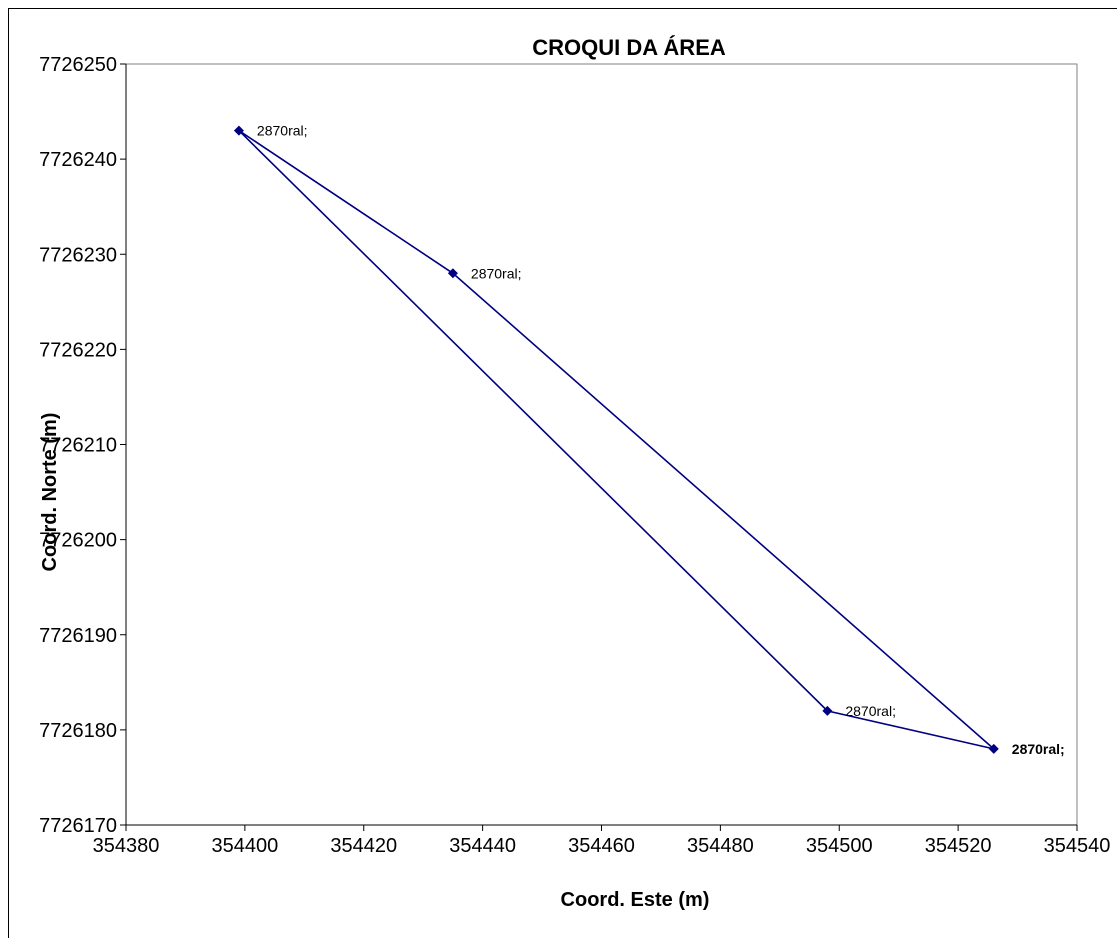  Describe the element at coordinates (78, 350) in the screenshot. I see `y-tick-label: 7726220` at that location.